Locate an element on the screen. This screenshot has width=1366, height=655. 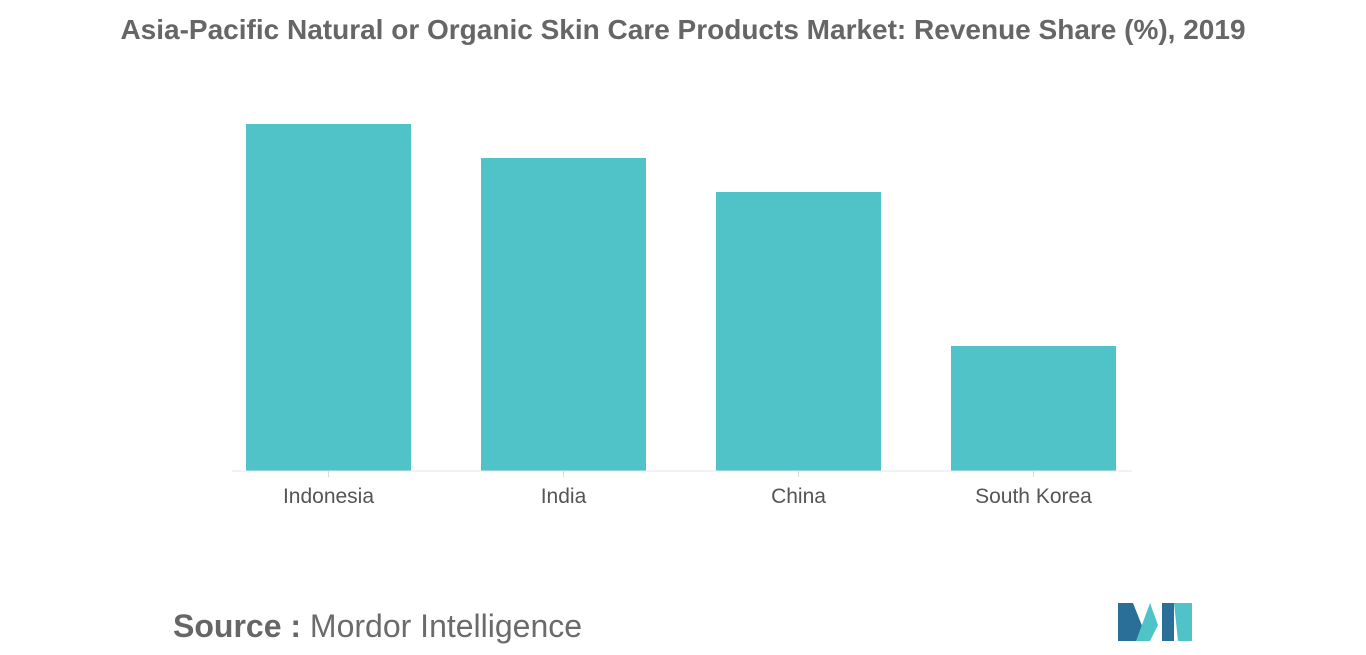
bar-china is located at coordinates (798, 331).